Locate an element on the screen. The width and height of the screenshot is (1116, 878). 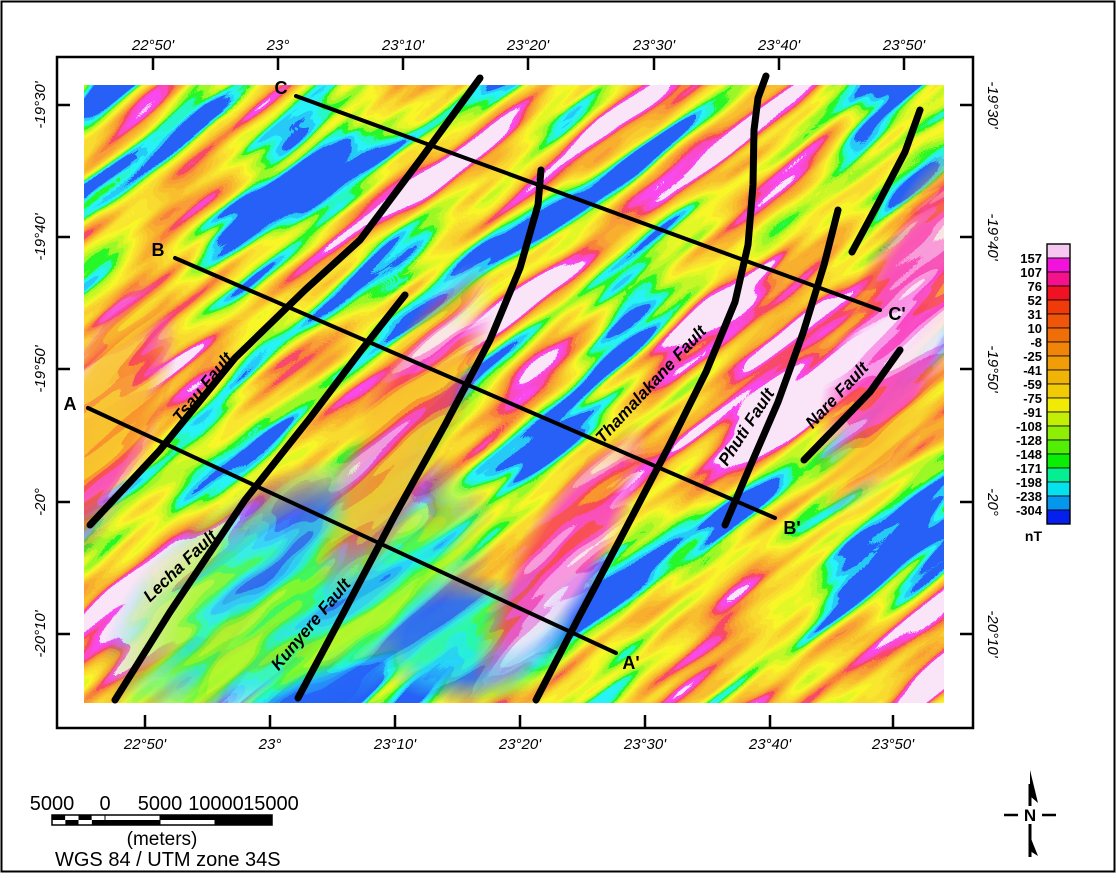
legend-value: -91 is located at coordinates (1032, 412).